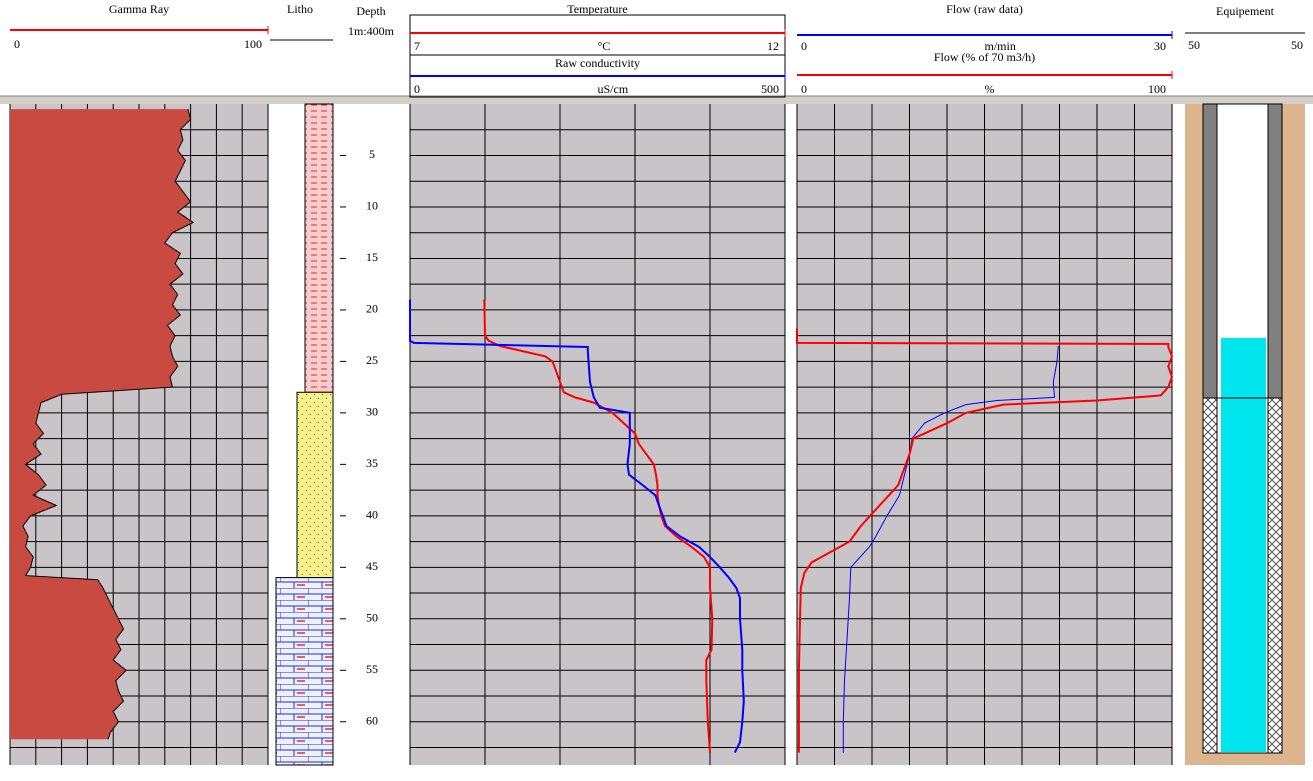  I want to click on water, so click(1243, 545).